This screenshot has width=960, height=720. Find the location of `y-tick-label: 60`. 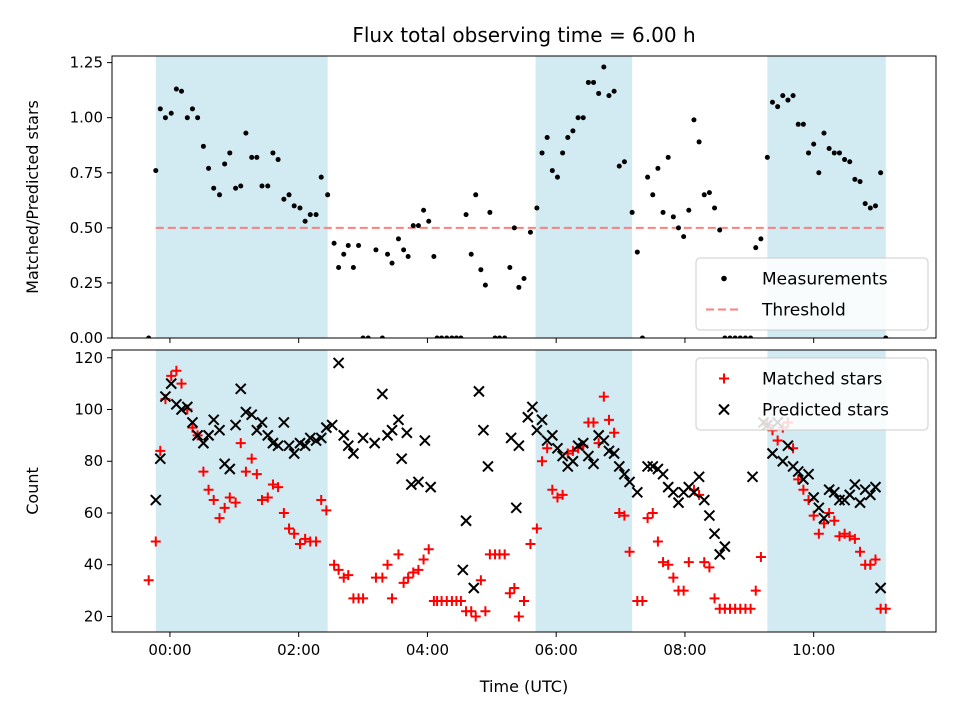

y-tick-label: 60 is located at coordinates (93, 513).